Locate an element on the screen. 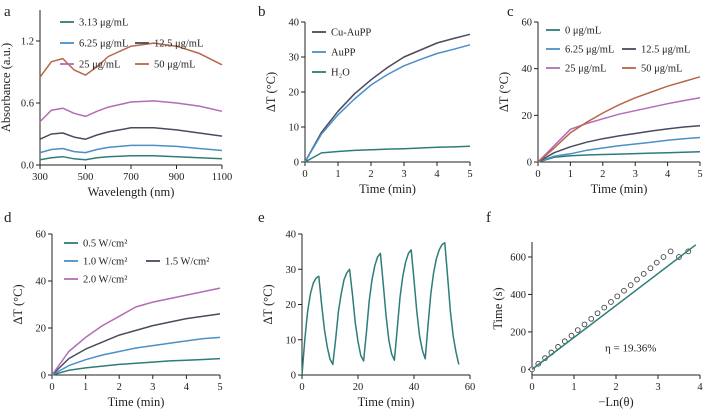 Image resolution: width=709 pixels, height=416 pixels. efficiency-annotation: η = 19.36% is located at coordinates (630, 349).